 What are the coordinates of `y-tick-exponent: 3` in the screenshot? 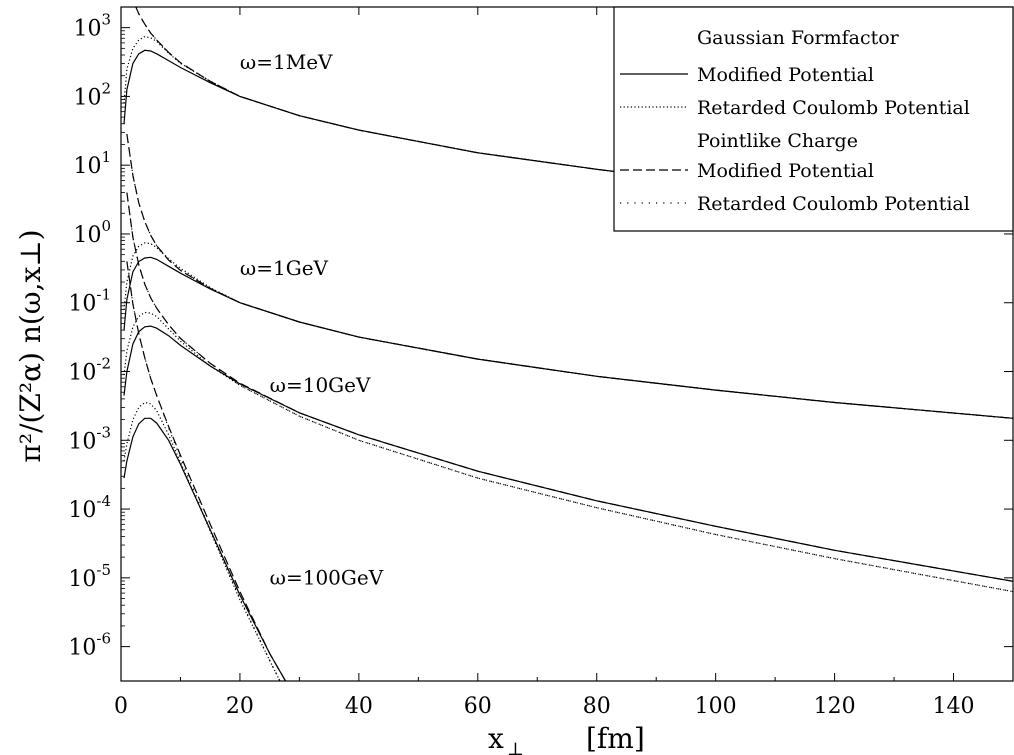 It's located at (106, 20).